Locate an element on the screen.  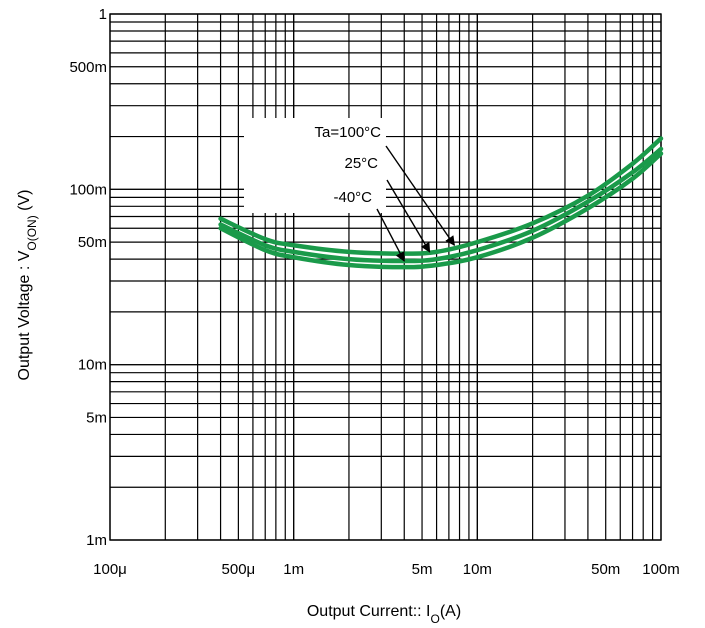
series-layer is located at coordinates (441, 203).